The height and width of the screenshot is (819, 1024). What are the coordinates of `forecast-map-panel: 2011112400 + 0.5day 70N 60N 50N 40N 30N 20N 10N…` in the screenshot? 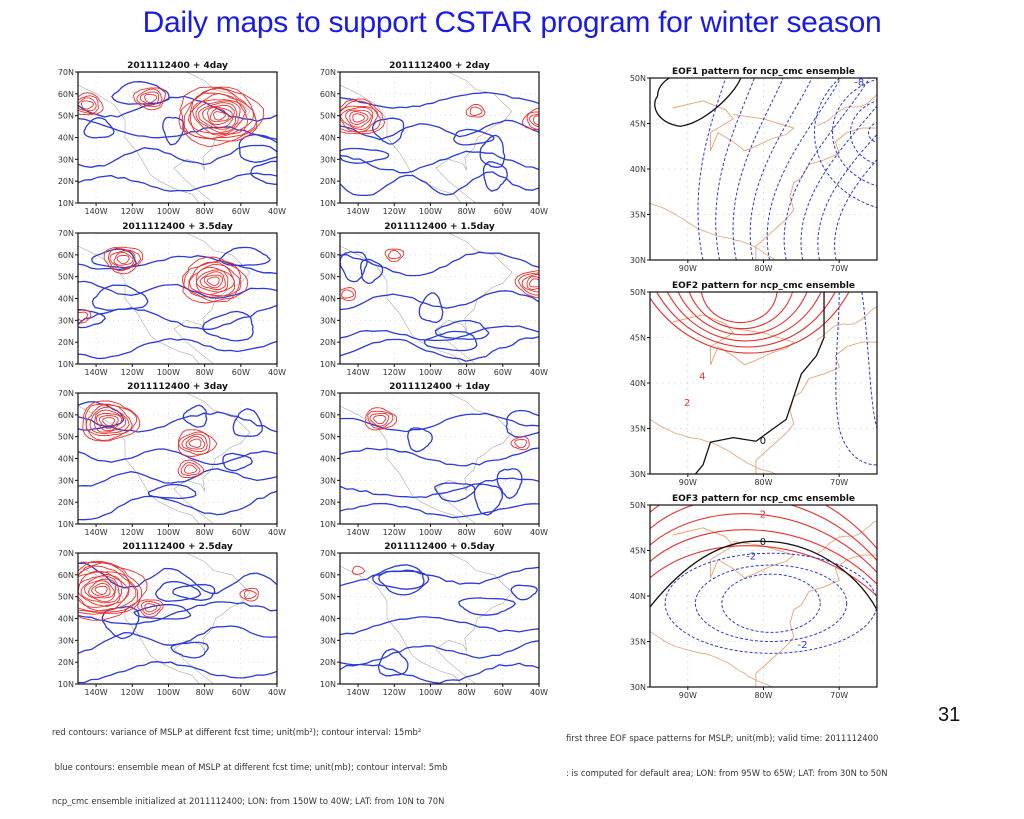 It's located at (429, 620).